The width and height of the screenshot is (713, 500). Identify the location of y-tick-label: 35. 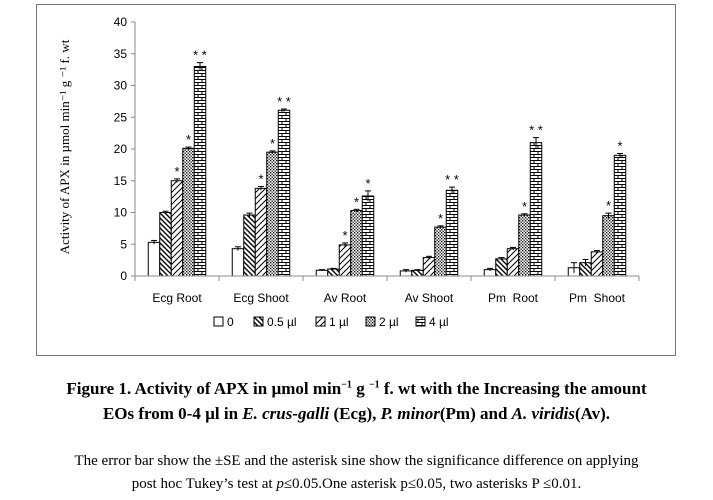
(121, 54).